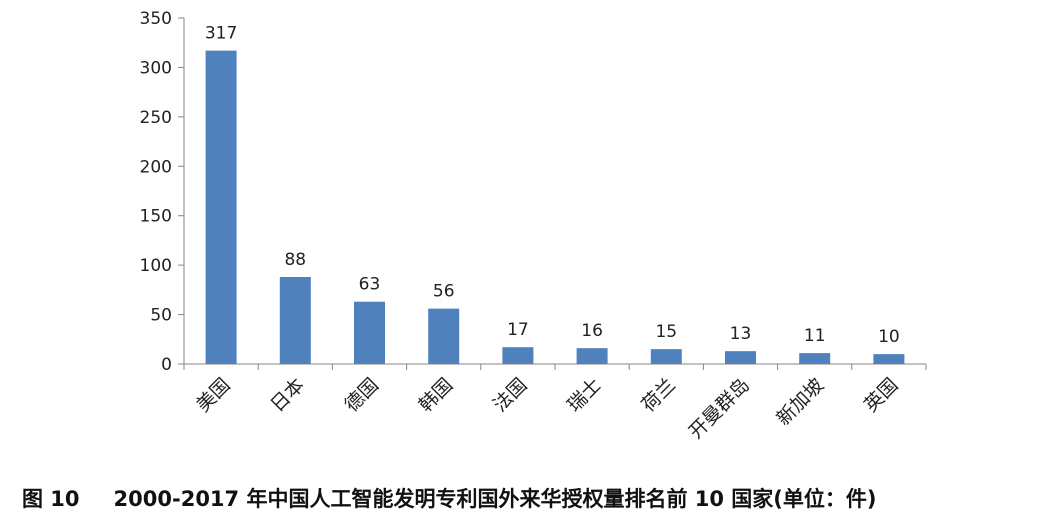  What do you see at coordinates (592, 331) in the screenshot?
I see `data-label: 16` at bounding box center [592, 331].